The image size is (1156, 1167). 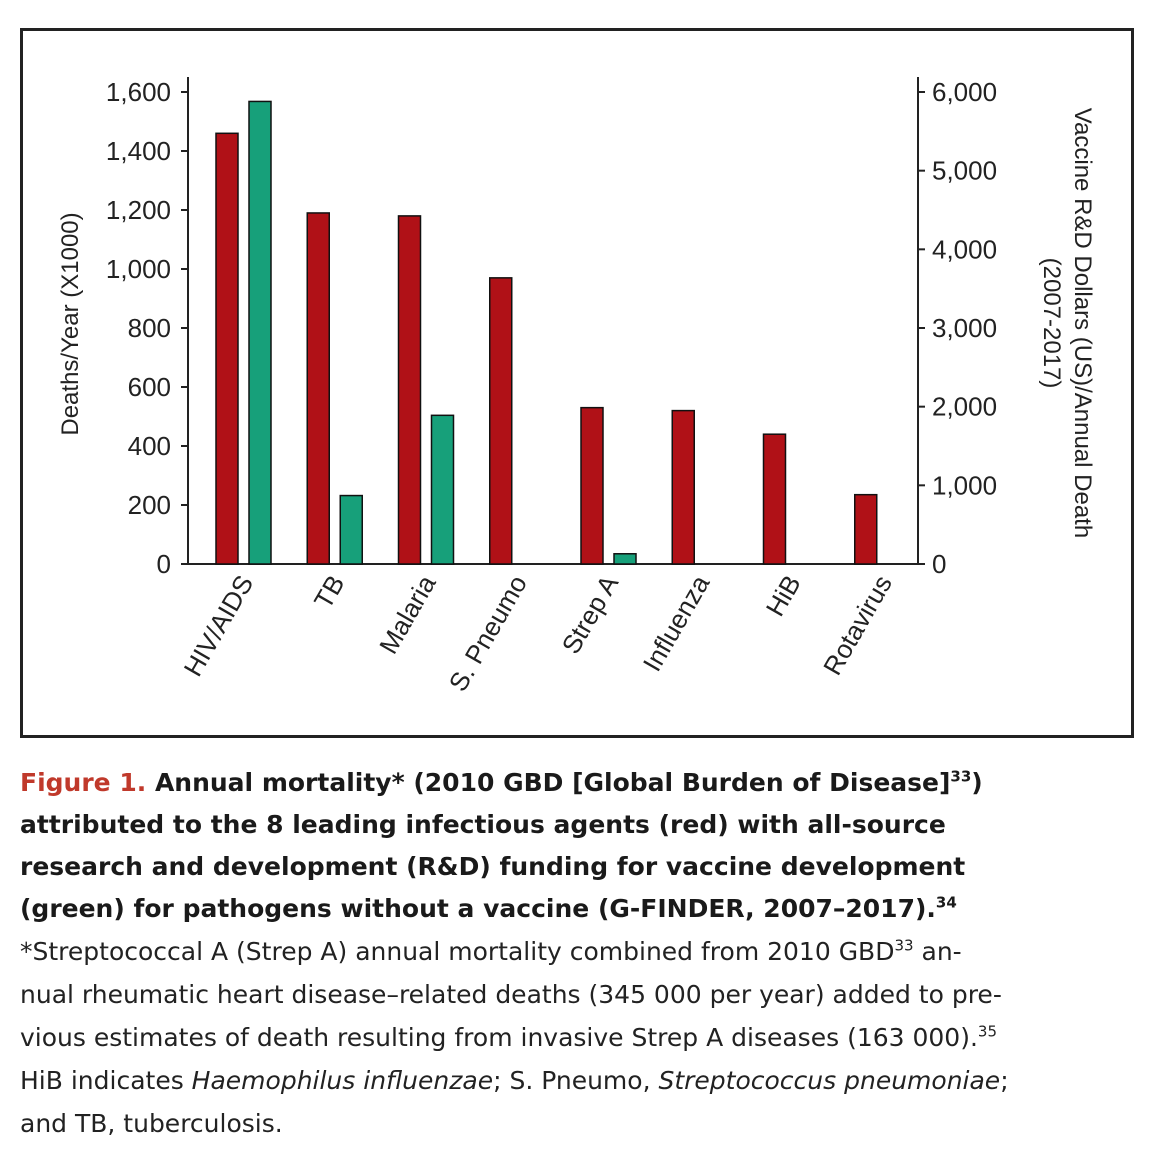 I want to click on note-line4c: ; S. Pneumo,, so click(x=576, y=1080).